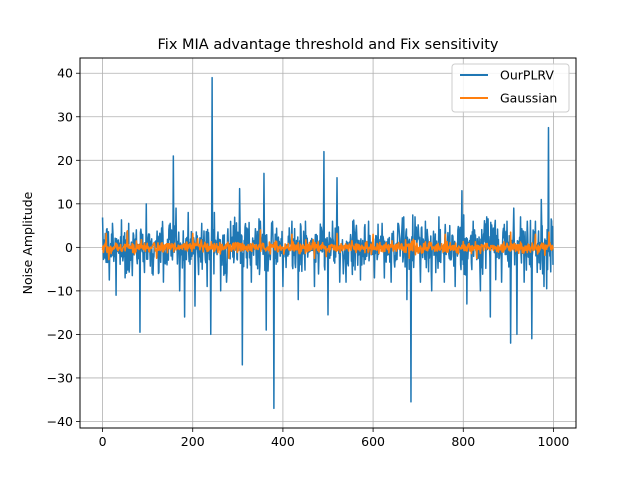 This screenshot has height=480, width=640. I want to click on y-tick-label: −20, so click(60, 334).